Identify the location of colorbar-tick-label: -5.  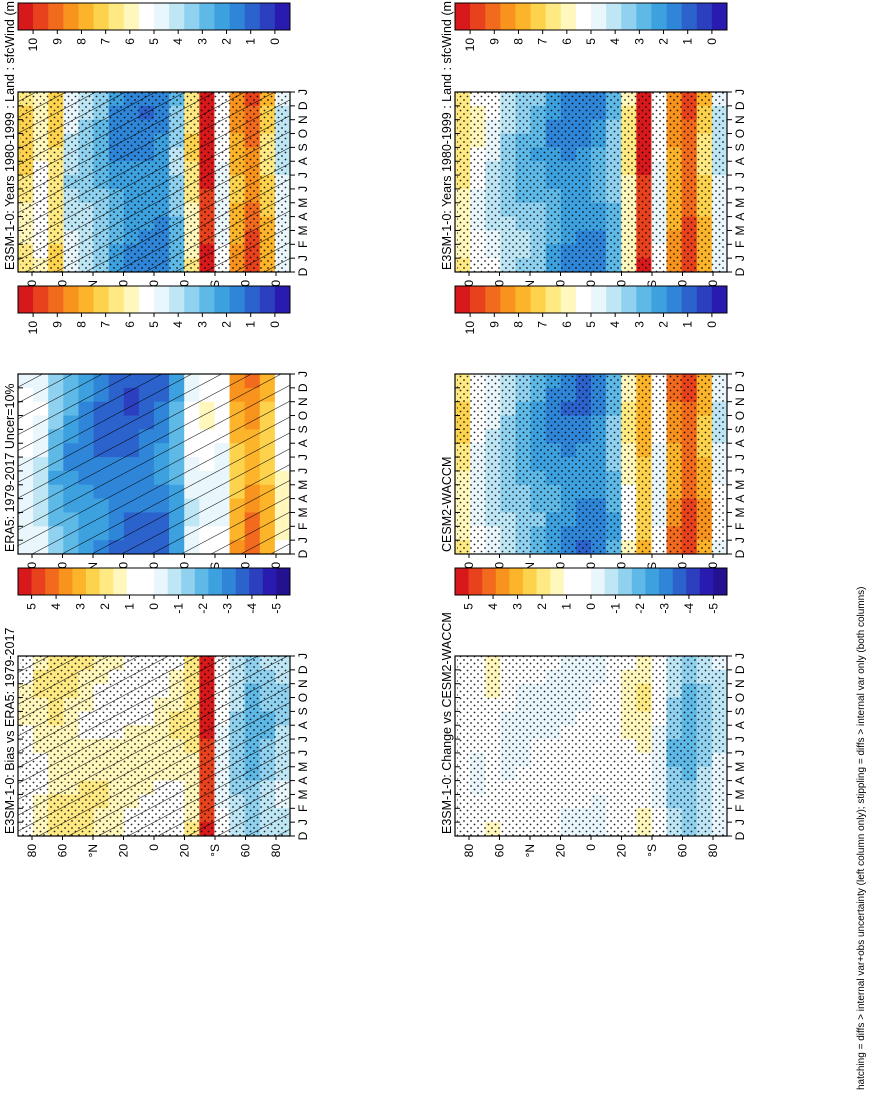
(713, 608).